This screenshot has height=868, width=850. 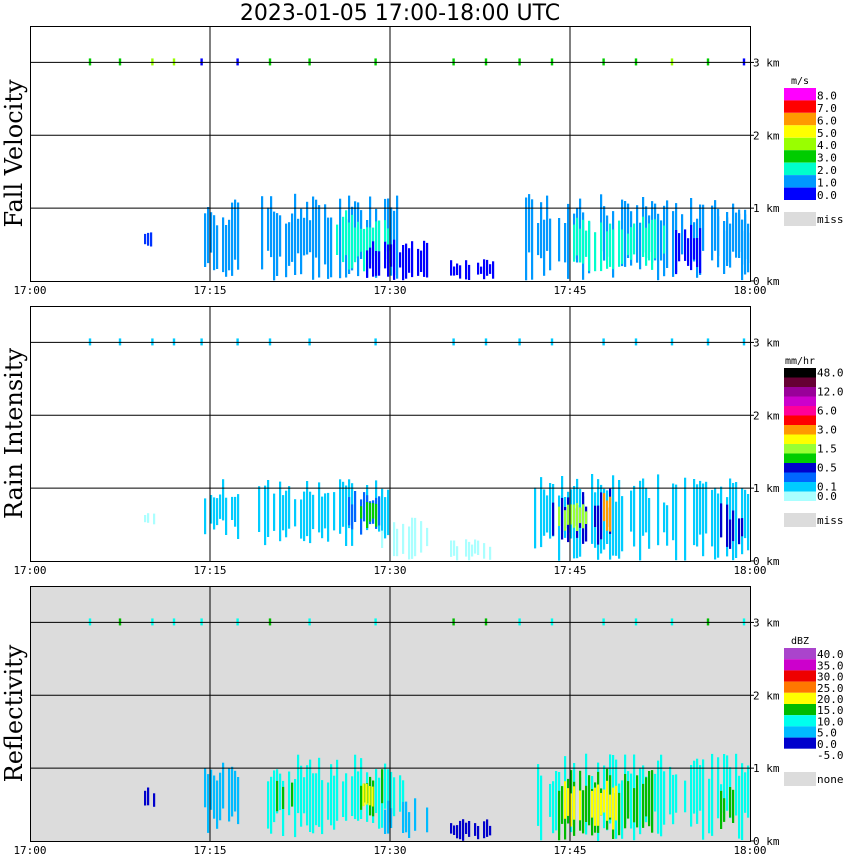 What do you see at coordinates (14, 434) in the screenshot?
I see `panel-ylabel: Rain Intensity` at bounding box center [14, 434].